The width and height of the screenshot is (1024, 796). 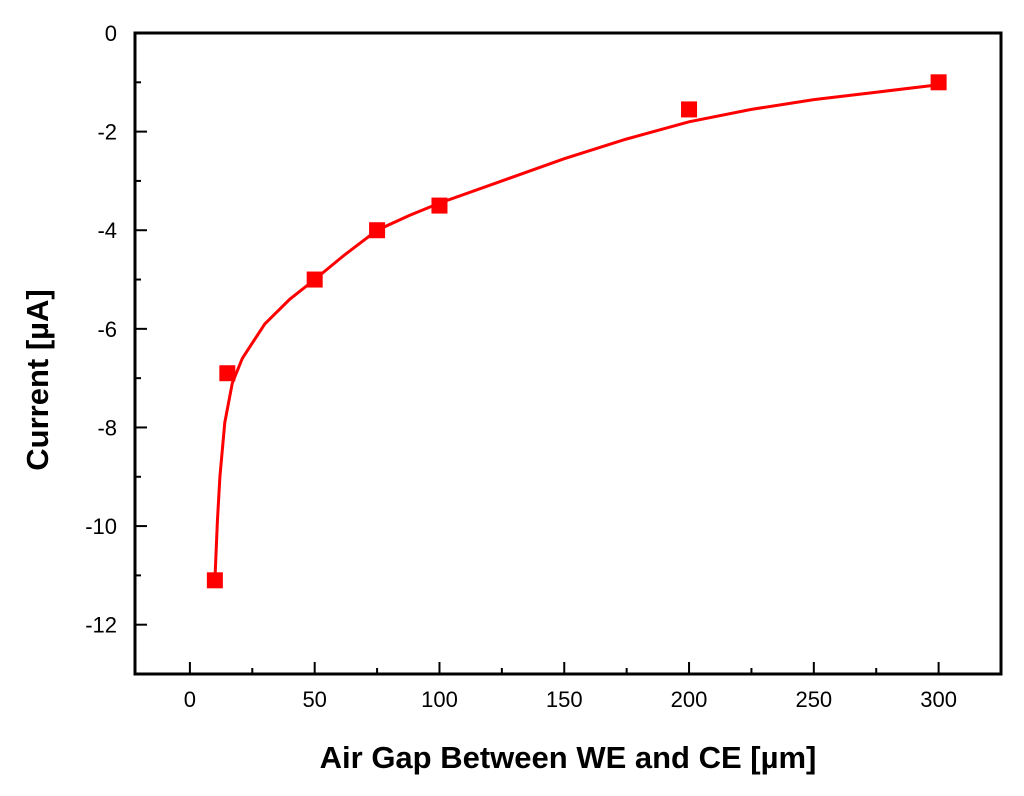 I want to click on y-tick-label: 0, so click(x=111, y=33).